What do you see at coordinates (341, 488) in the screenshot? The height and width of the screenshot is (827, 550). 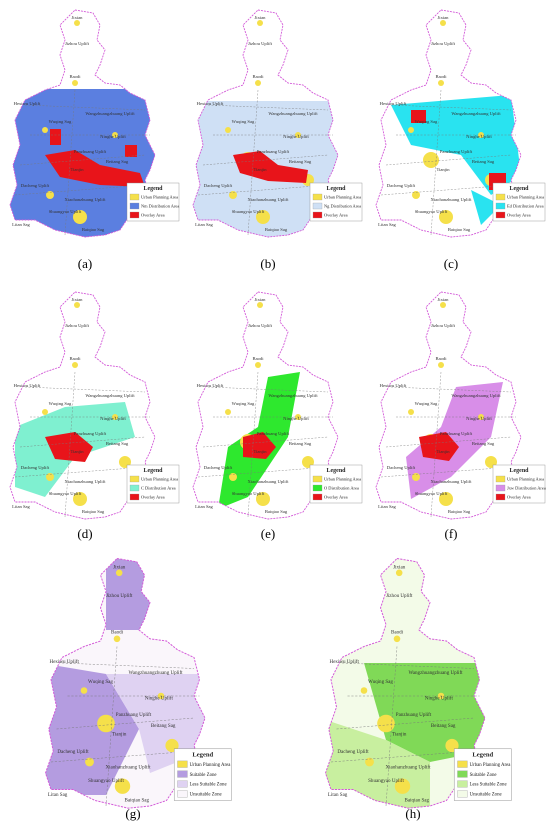 I see `legend-label: O Distribution Area` at bounding box center [341, 488].